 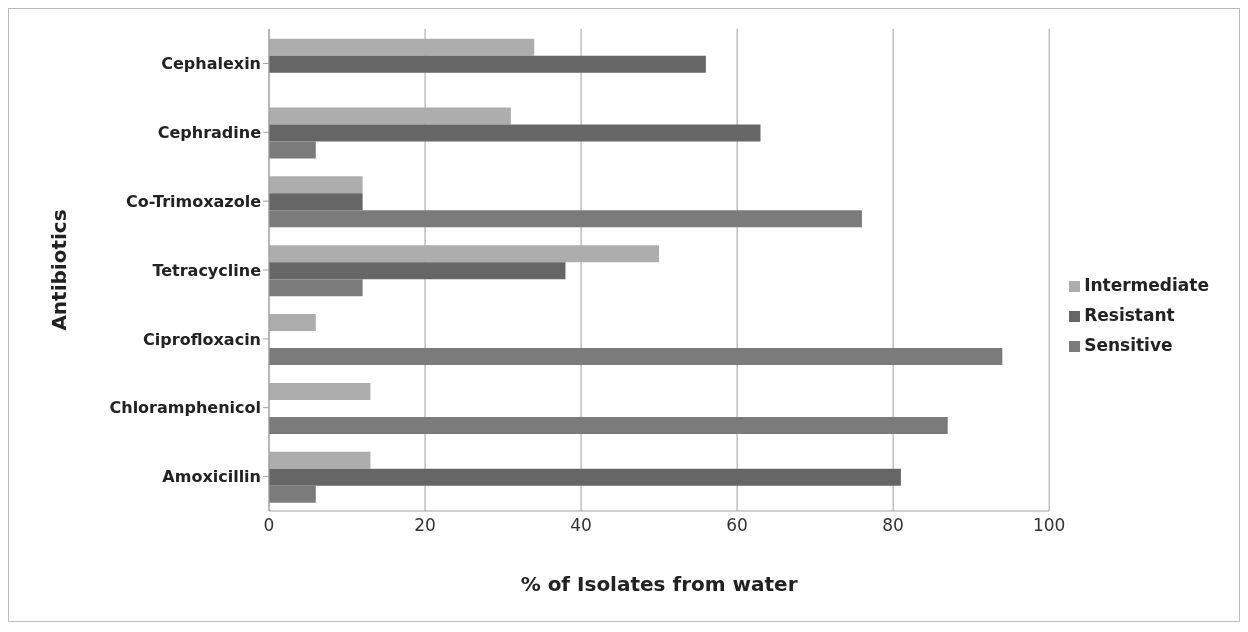 I want to click on x-tick-label: 0, so click(x=269, y=525).